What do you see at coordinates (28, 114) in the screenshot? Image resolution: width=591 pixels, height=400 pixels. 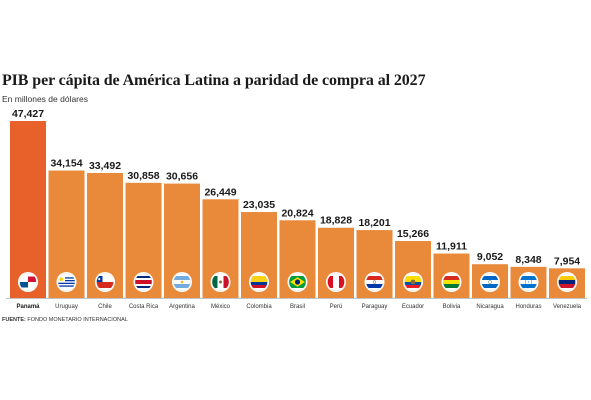 I see `value-label-panama: 47,427` at bounding box center [28, 114].